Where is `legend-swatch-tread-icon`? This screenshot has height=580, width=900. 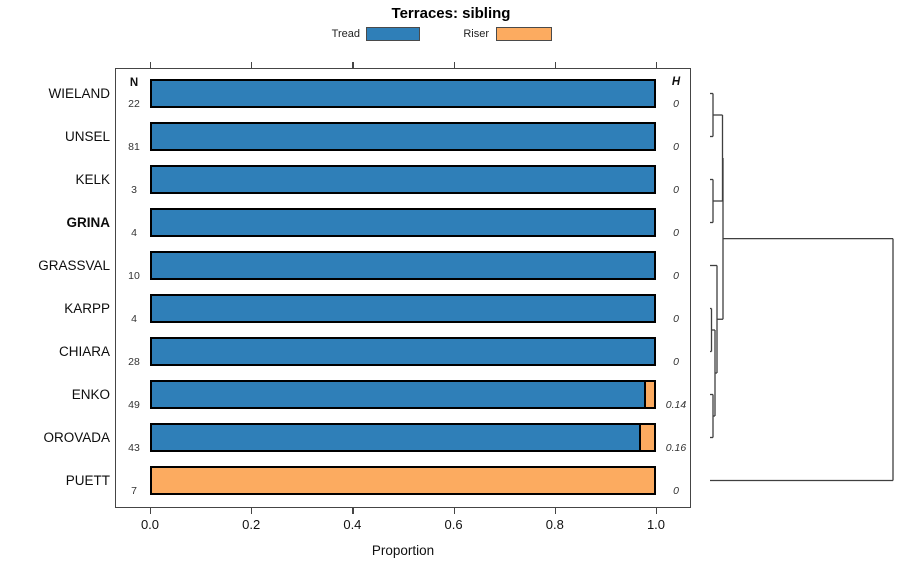 legend-swatch-tread-icon is located at coordinates (393, 34).